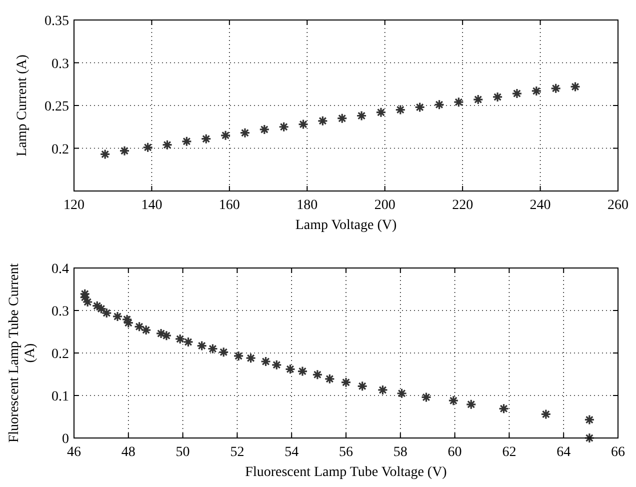 The image size is (636, 487). Describe the element at coordinates (74, 452) in the screenshot. I see `x-tick-label: 46` at that location.